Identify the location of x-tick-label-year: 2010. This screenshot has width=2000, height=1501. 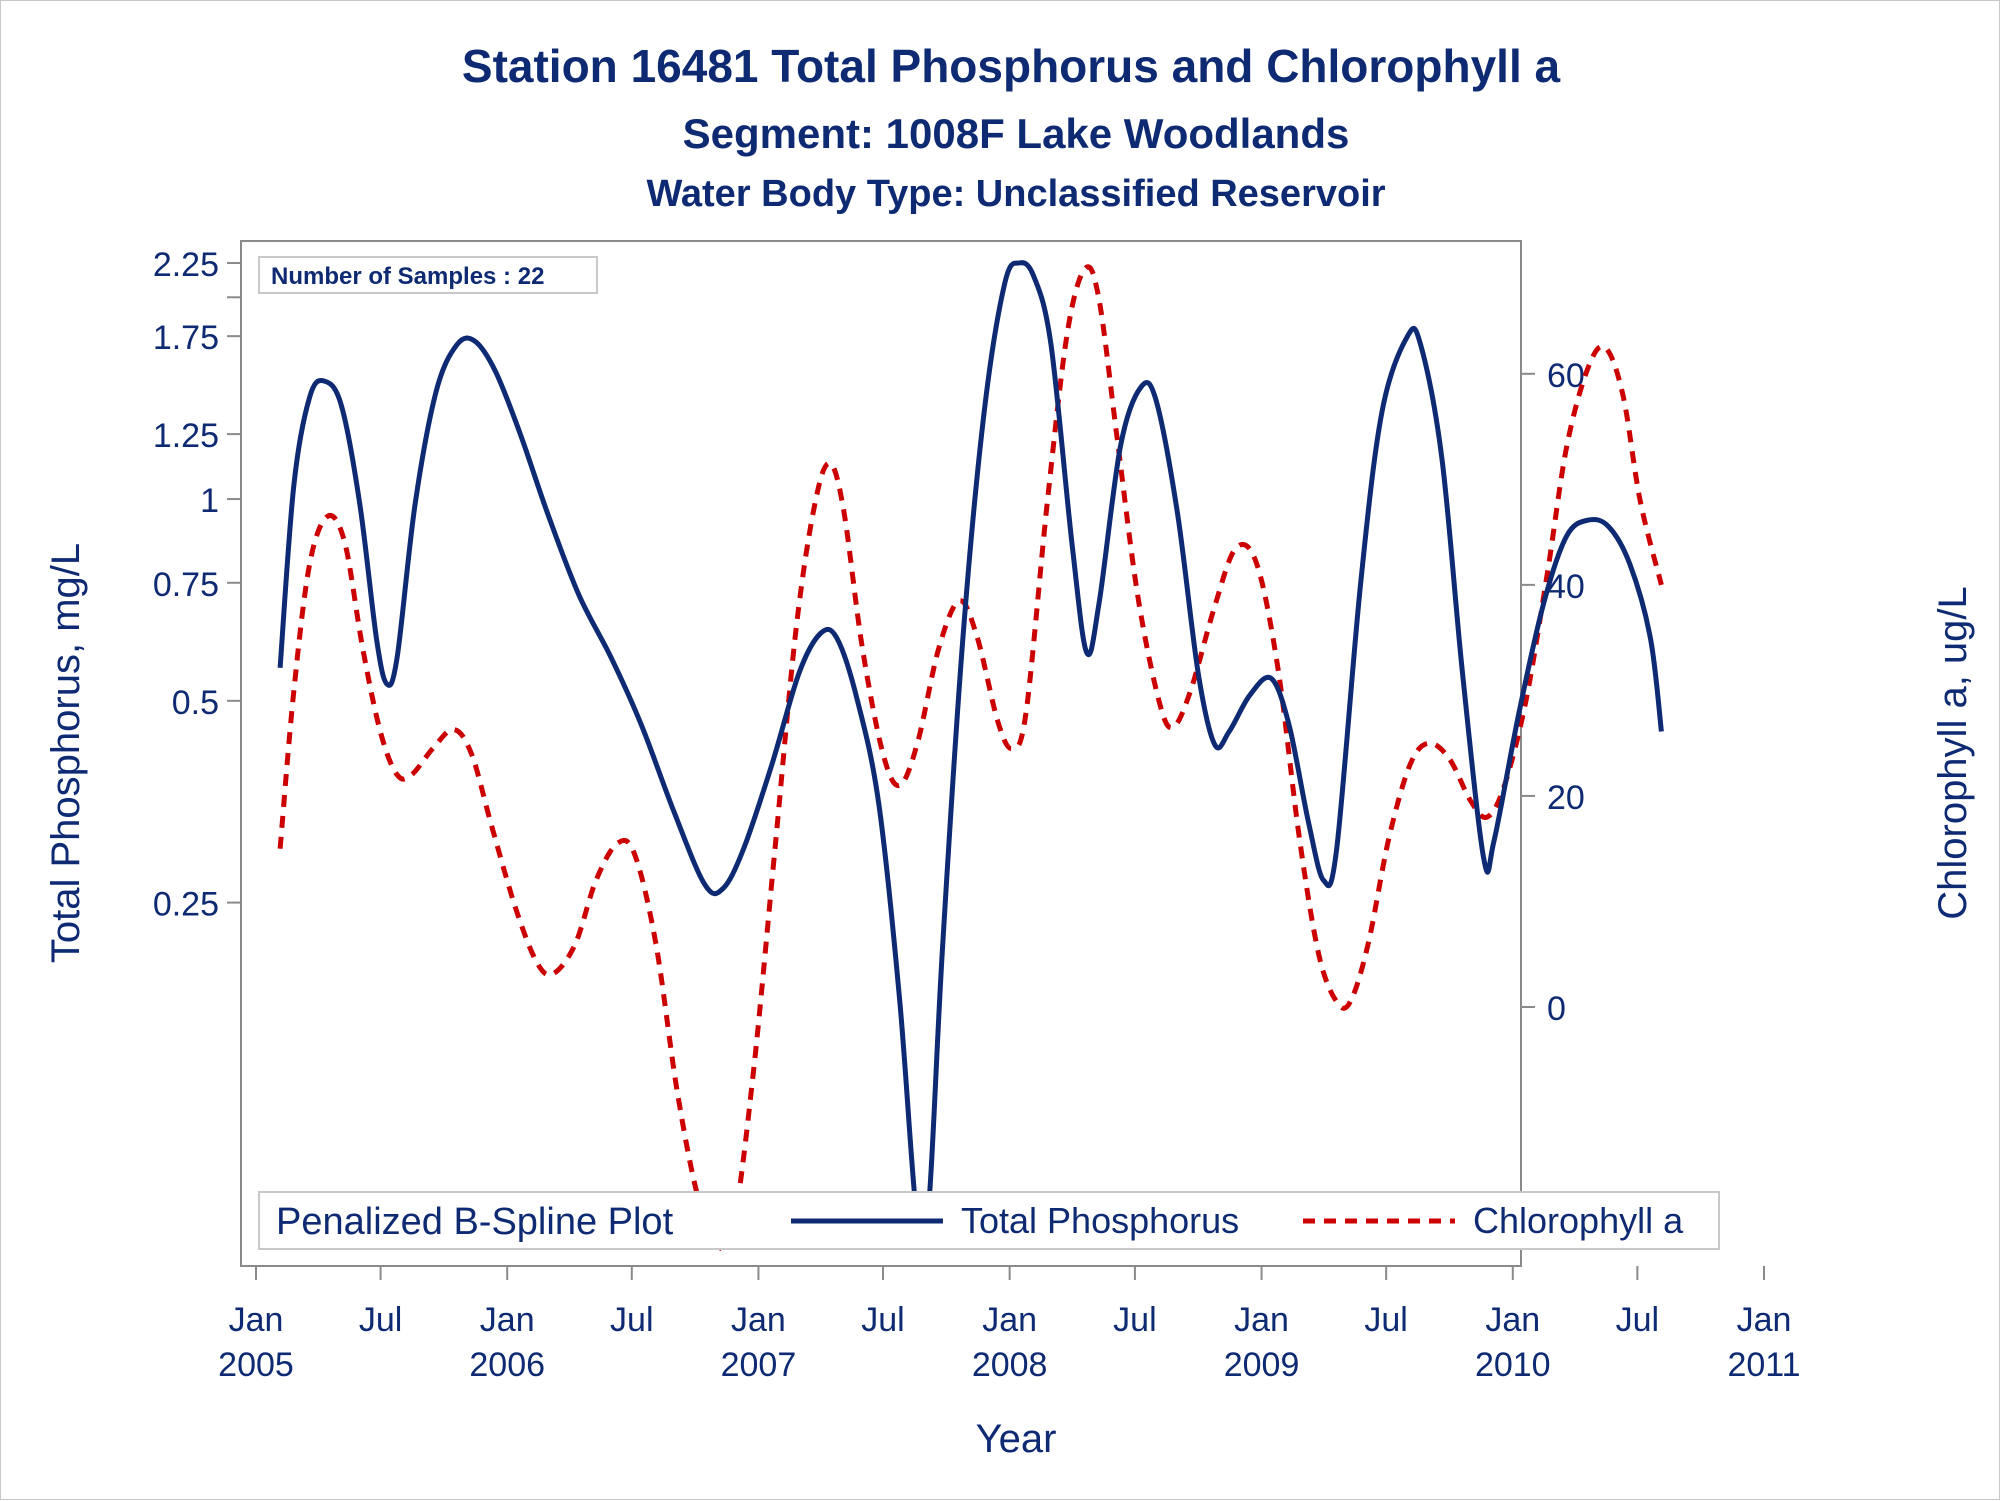
(1513, 1365).